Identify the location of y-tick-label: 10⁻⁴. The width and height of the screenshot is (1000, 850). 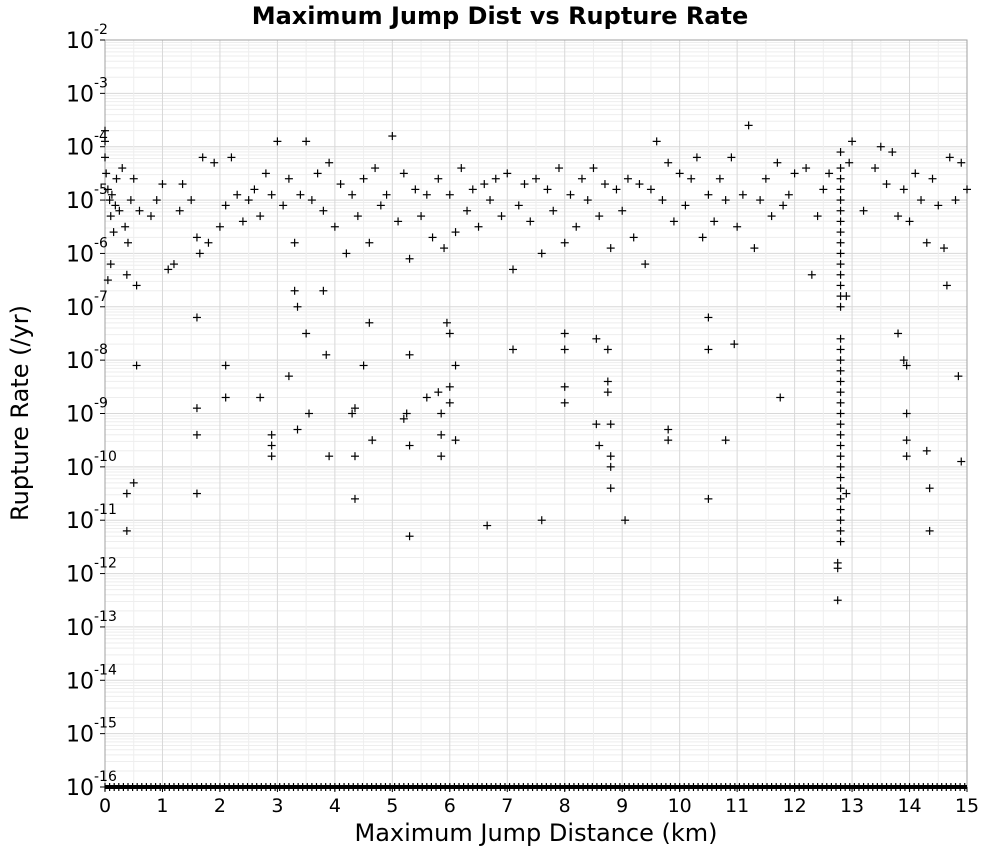
(87, 145).